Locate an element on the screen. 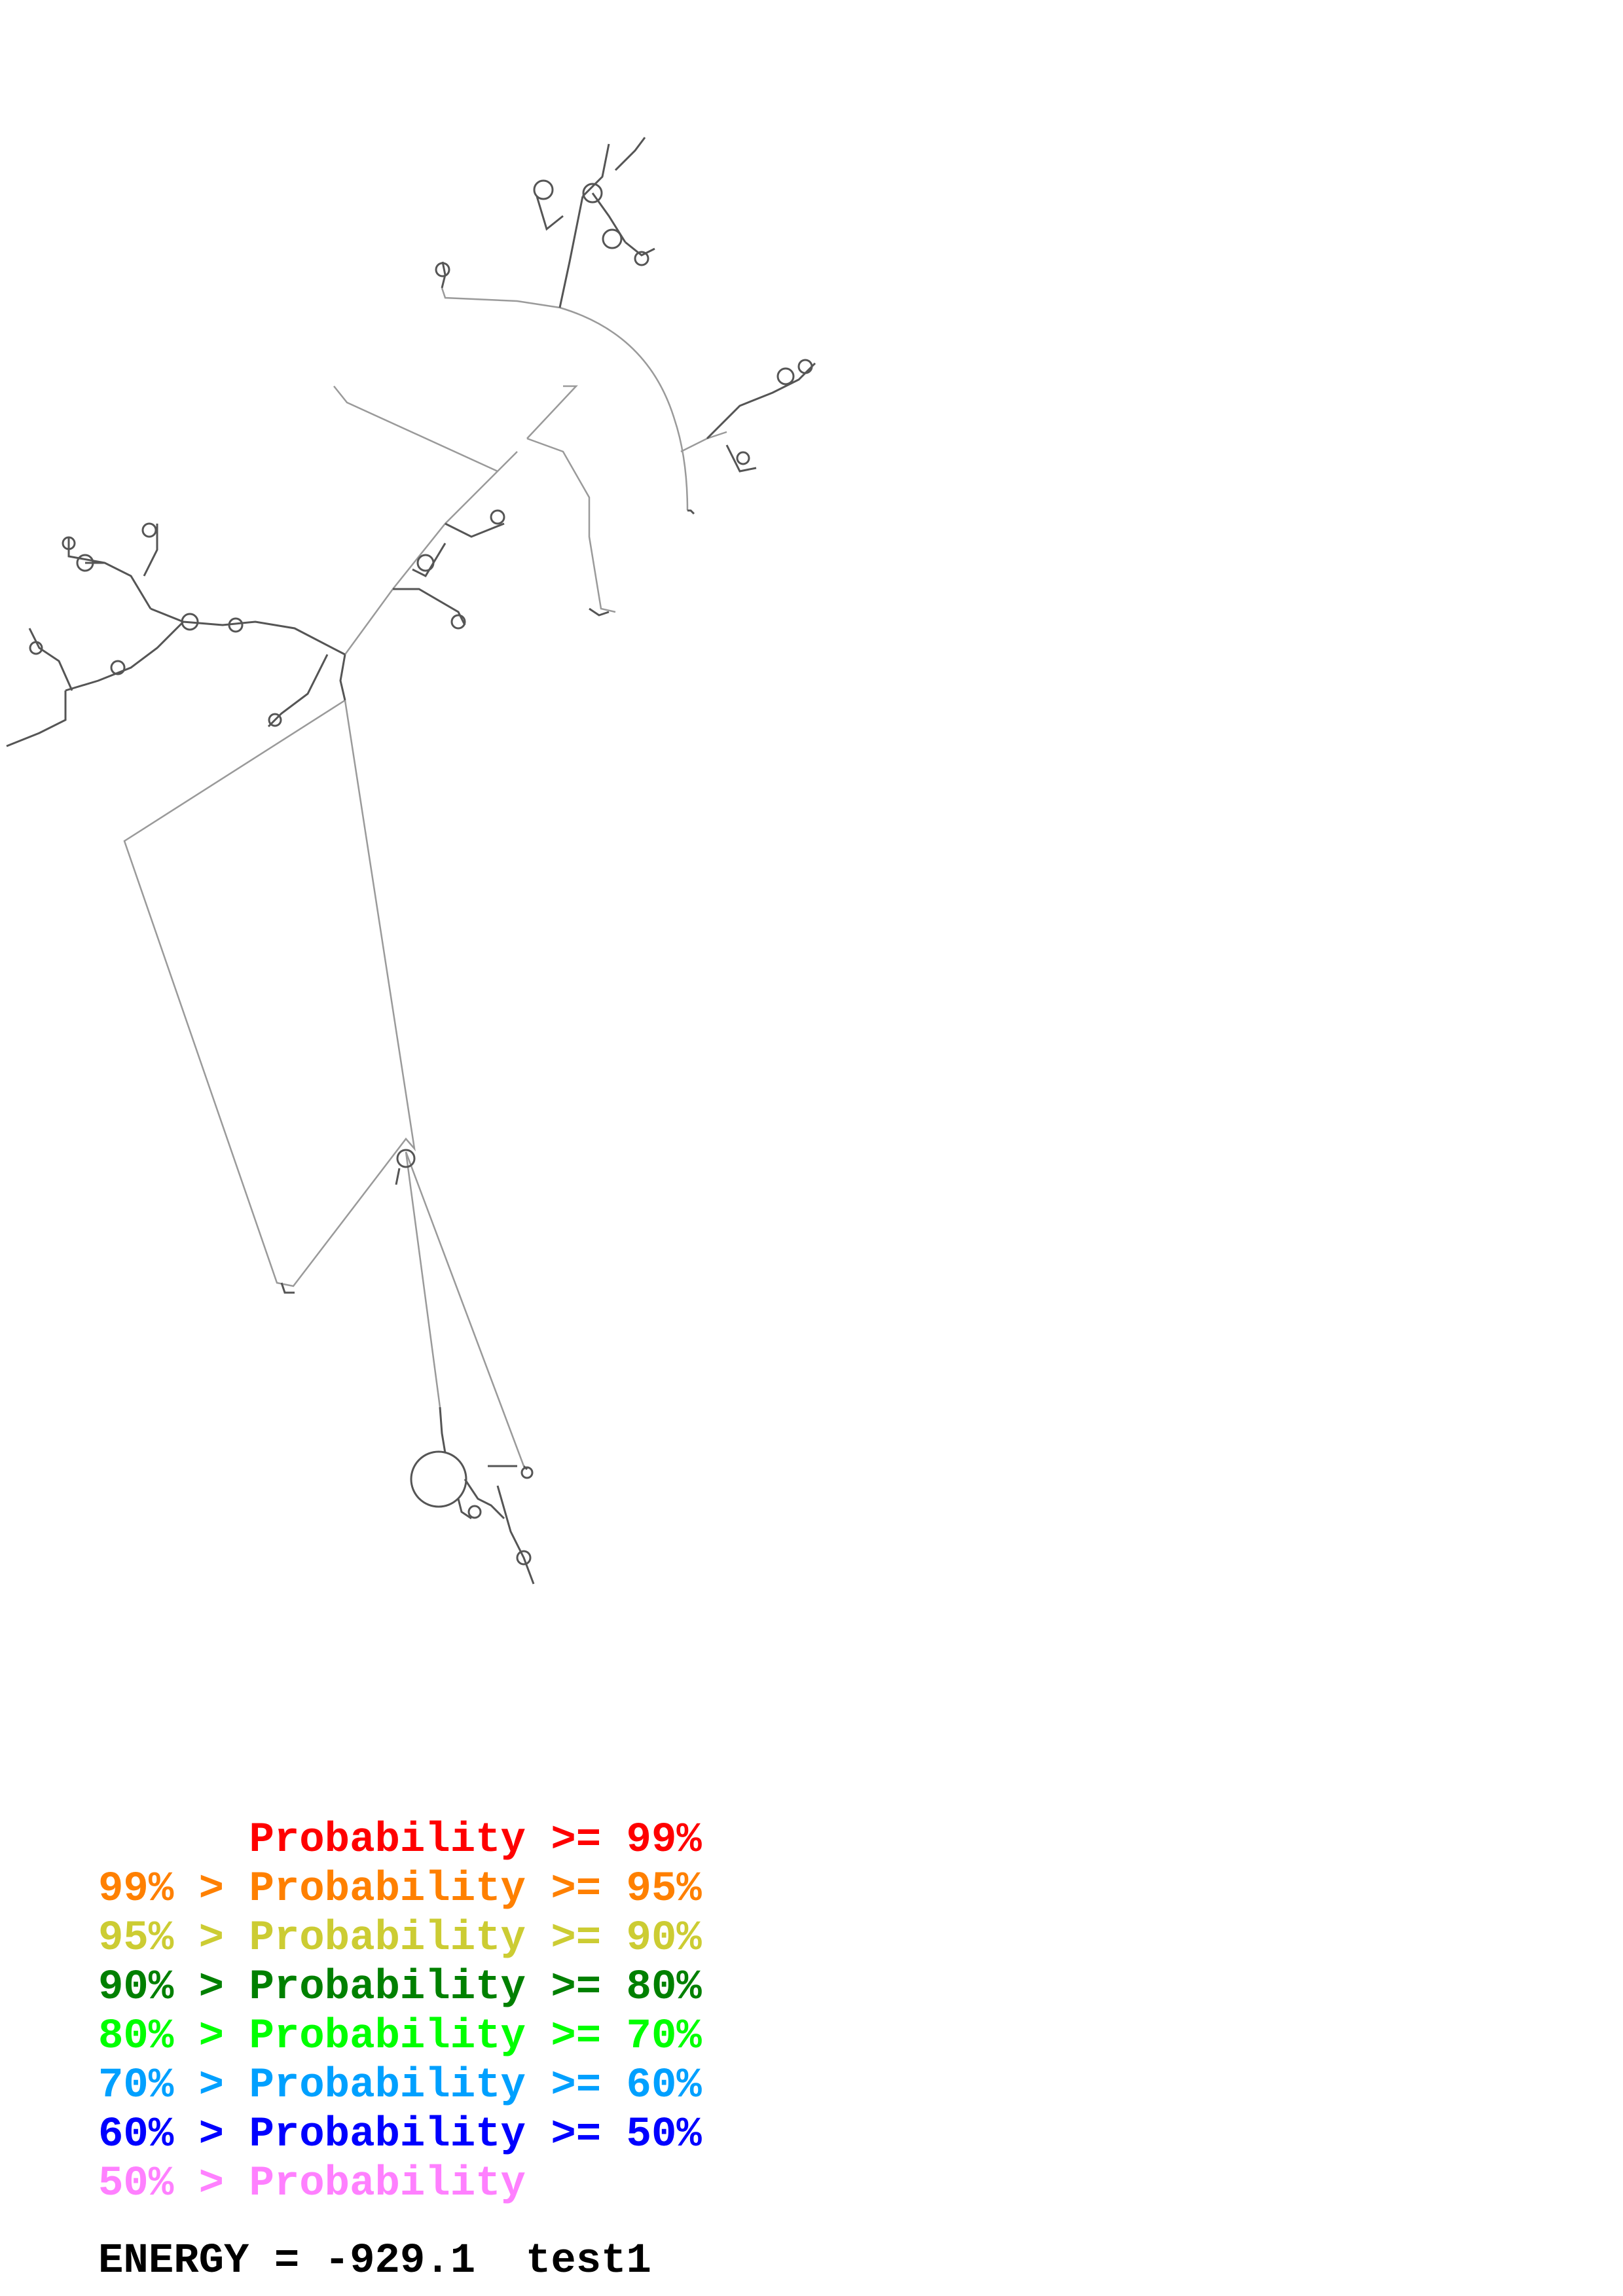 The image size is (1623, 2296). legend-label: Probability >= 95% is located at coordinates (475, 1889).